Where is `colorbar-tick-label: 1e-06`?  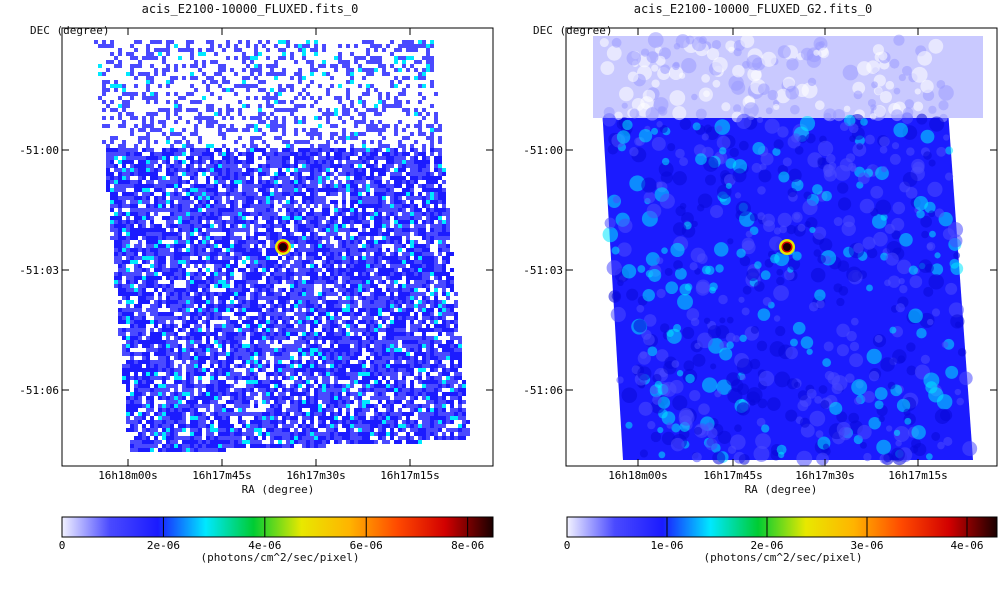
colorbar-tick-label: 1e-06 is located at coordinates (666, 545).